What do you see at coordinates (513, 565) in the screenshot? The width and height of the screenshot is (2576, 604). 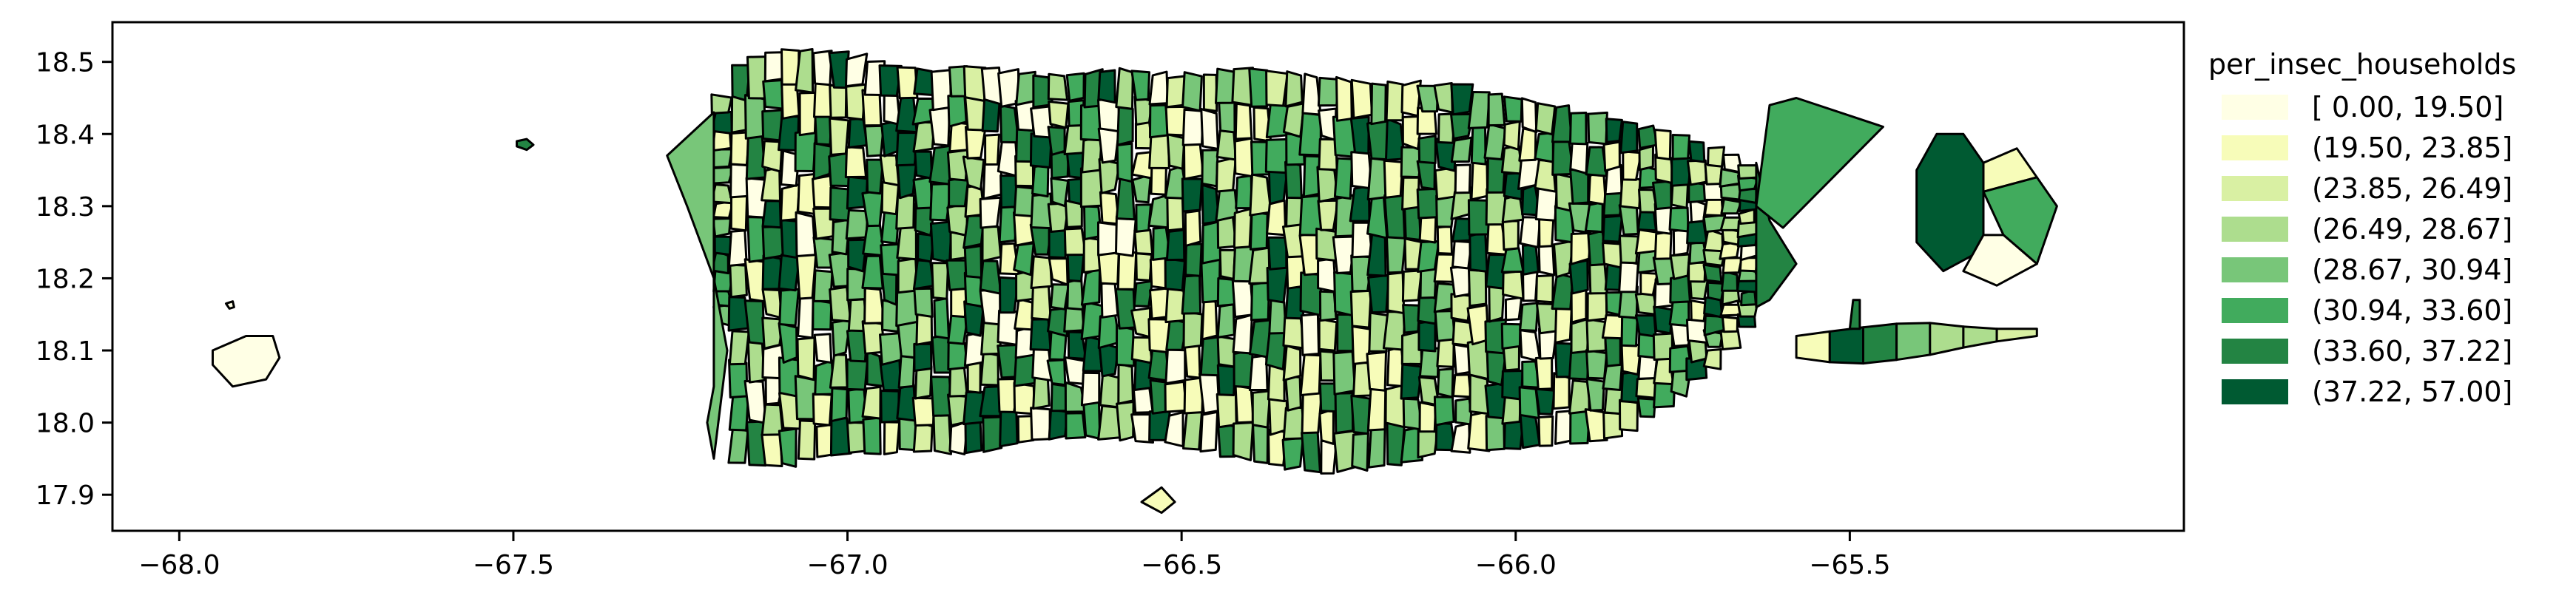 I see `x-tick-label: −67.5` at bounding box center [513, 565].